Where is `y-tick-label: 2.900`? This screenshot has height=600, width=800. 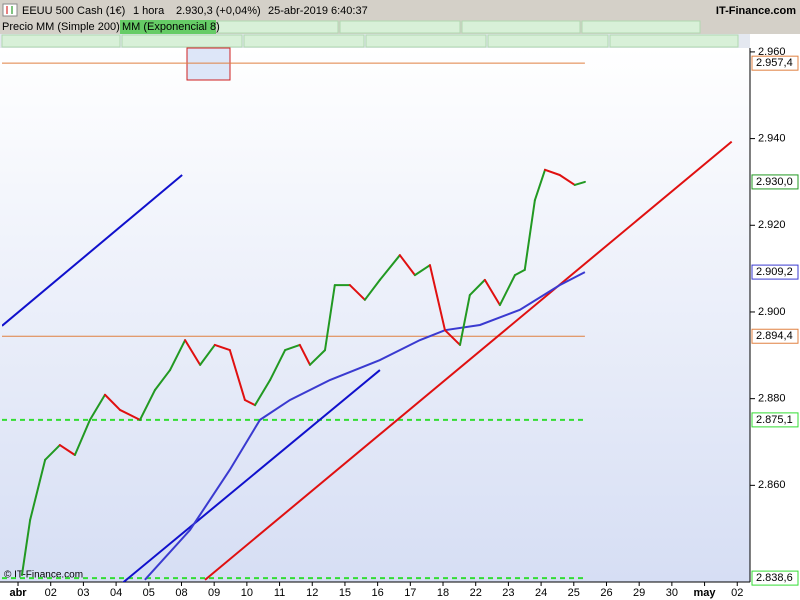 y-tick-label: 2.900 is located at coordinates (772, 312).